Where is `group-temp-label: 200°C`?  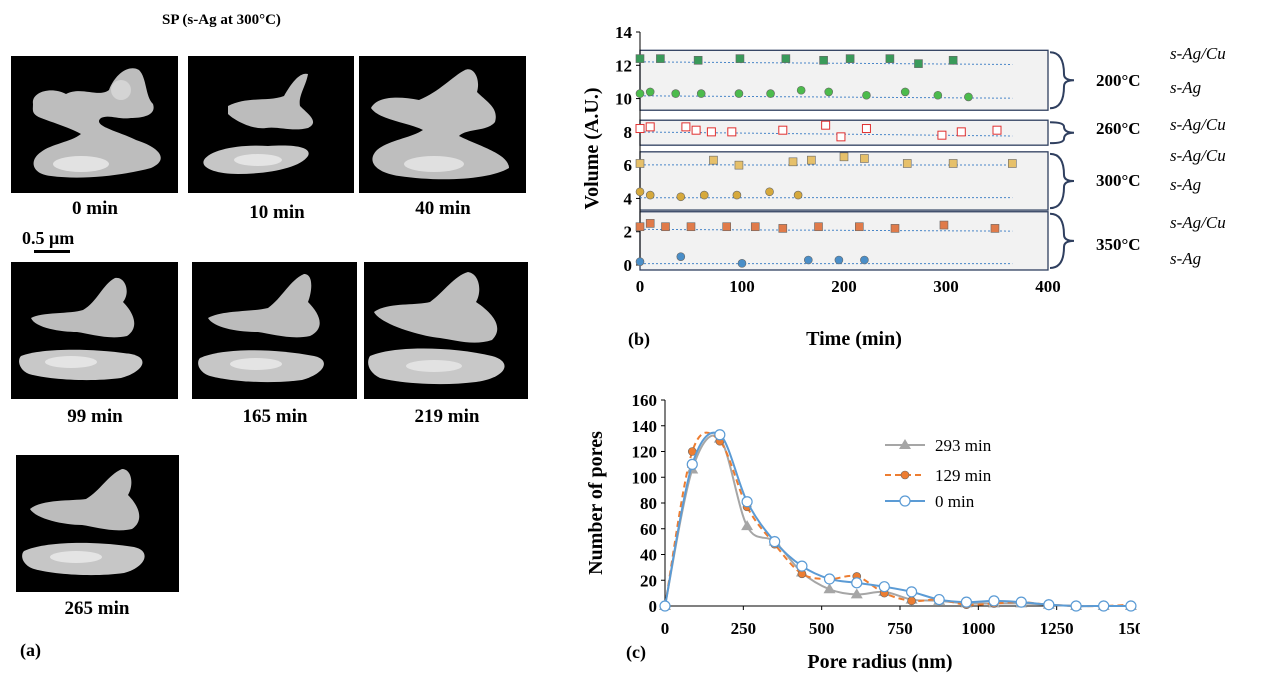 group-temp-label: 200°C is located at coordinates (1118, 80).